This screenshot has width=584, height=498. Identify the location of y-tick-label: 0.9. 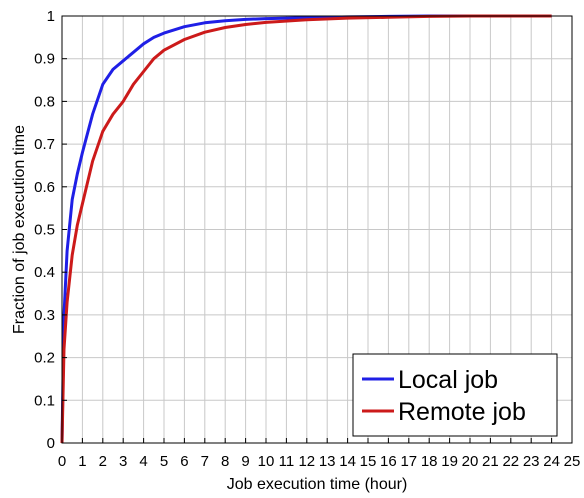
(44, 59).